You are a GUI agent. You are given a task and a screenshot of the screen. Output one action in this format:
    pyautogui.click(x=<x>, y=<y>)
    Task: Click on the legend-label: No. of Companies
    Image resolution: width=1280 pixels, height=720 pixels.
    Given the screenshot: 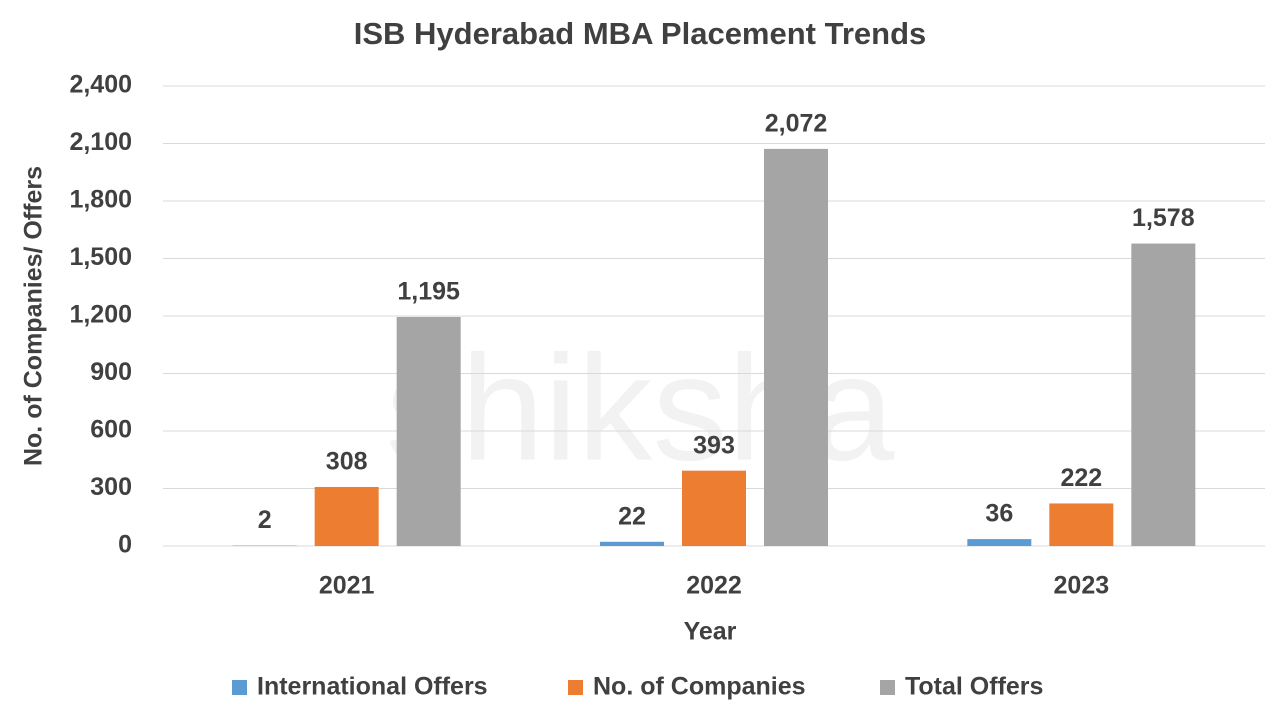 What is the action you would take?
    pyautogui.click(x=699, y=687)
    